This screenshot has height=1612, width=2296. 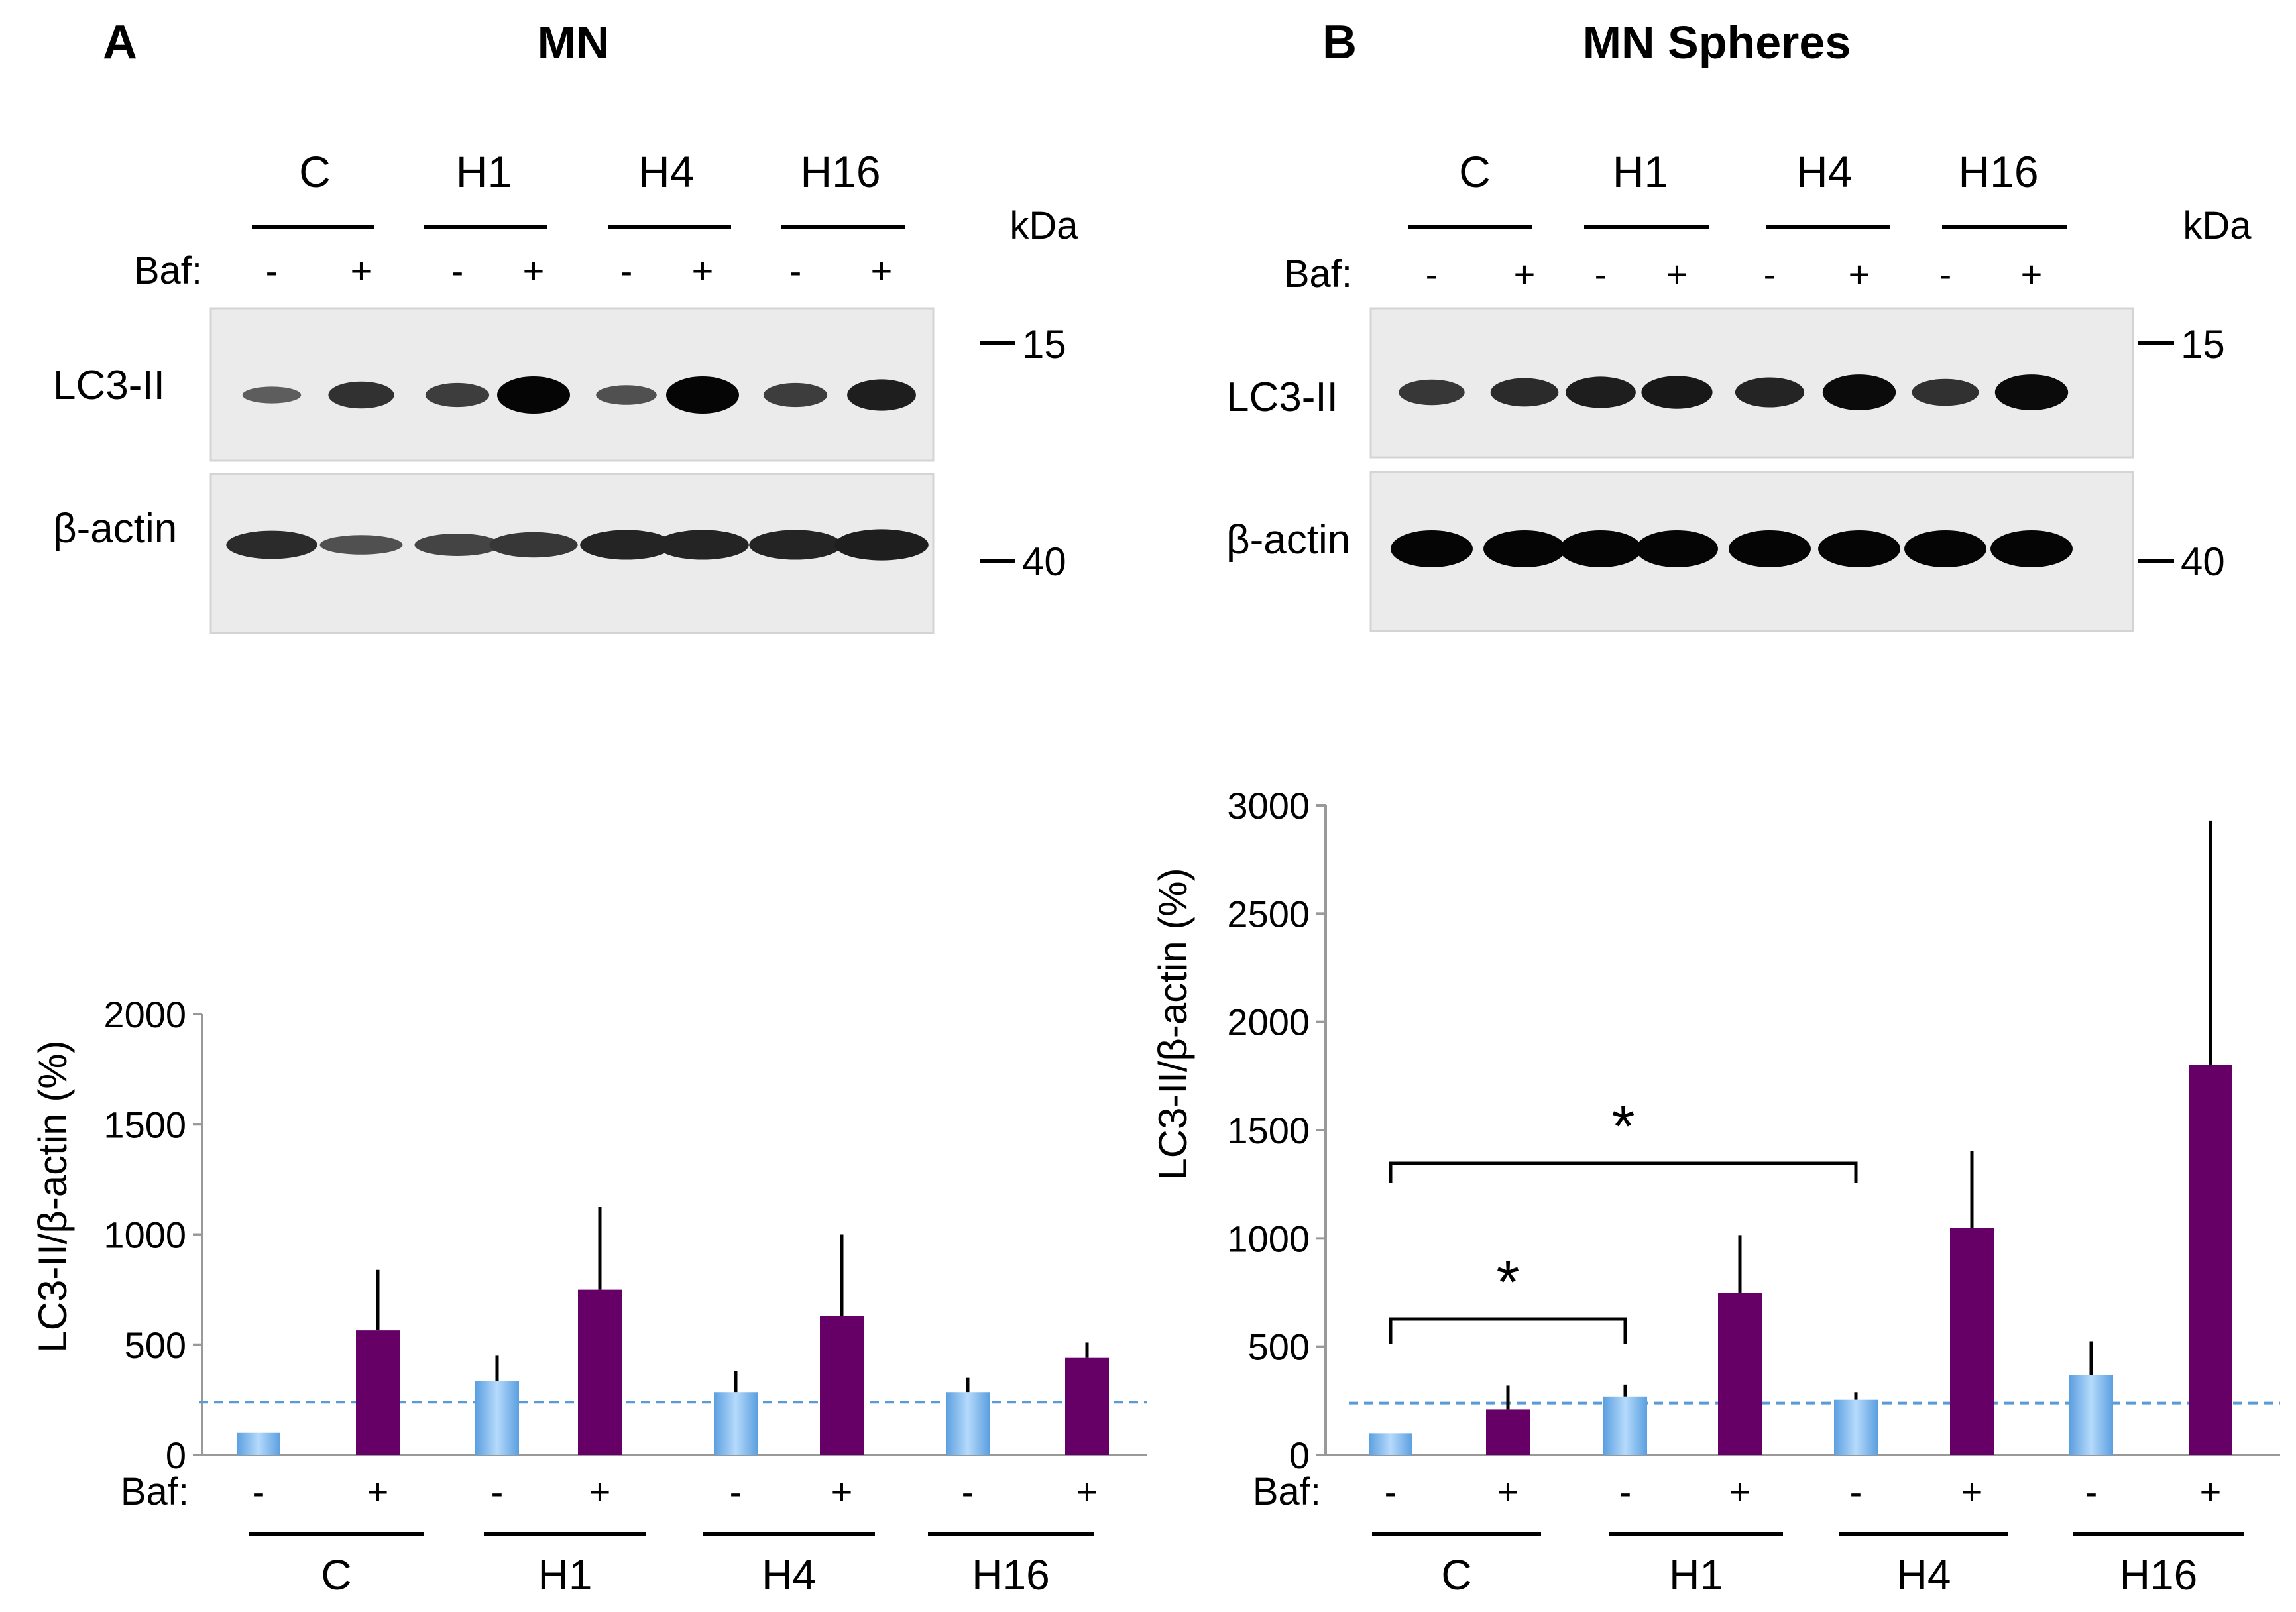 What do you see at coordinates (52, 1196) in the screenshot?
I see `chart-a-y-axis-title: LC3-II/β-actin (%)` at bounding box center [52, 1196].